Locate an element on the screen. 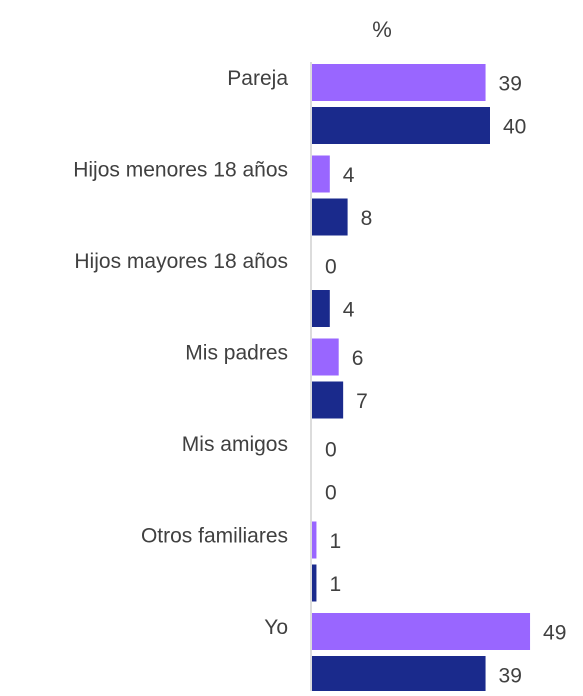  category-label: Hijos mayores 18 años is located at coordinates (181, 261).